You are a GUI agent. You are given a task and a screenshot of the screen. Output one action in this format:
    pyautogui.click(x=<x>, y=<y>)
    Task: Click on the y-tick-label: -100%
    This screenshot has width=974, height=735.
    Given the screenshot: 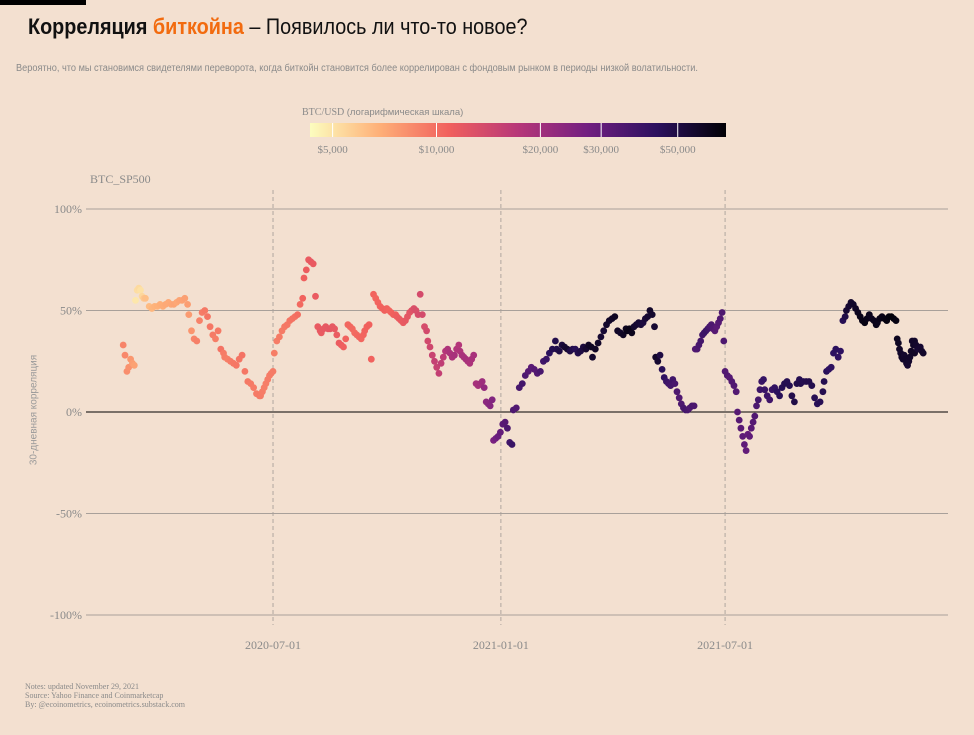 What is the action you would take?
    pyautogui.click(x=66, y=615)
    